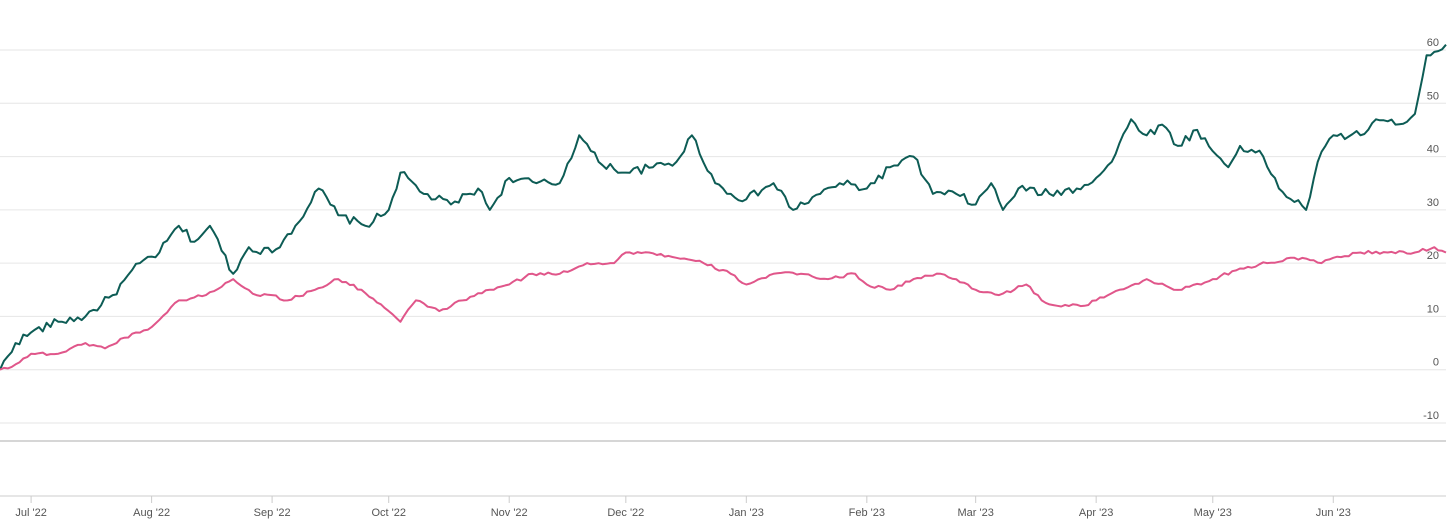 The image size is (1454, 525). I want to click on y-tick-label: 0, so click(1436, 363).